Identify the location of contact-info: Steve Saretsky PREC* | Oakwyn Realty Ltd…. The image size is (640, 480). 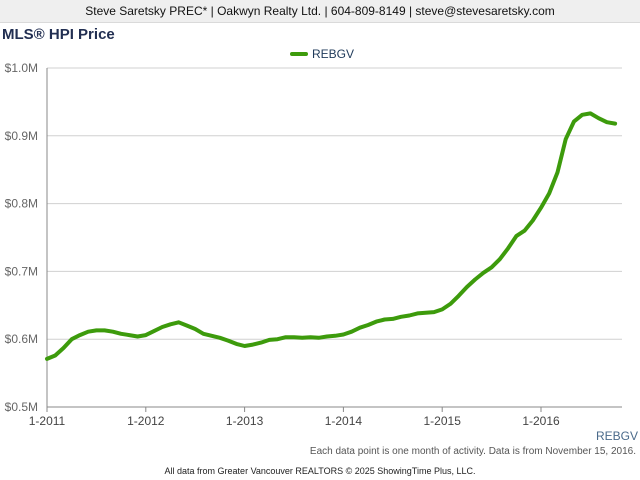
(320, 11).